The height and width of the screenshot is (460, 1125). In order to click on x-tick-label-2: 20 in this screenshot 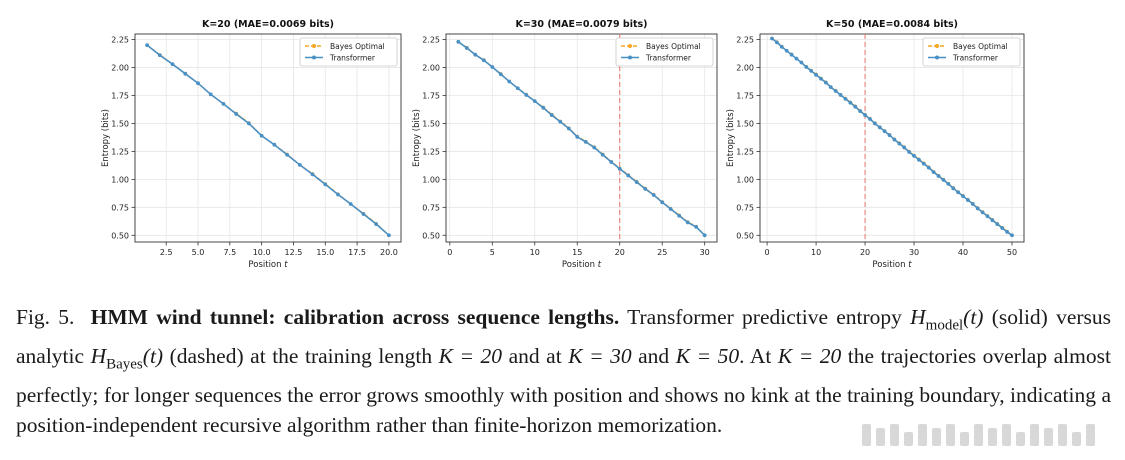, I will do `click(865, 252)`.